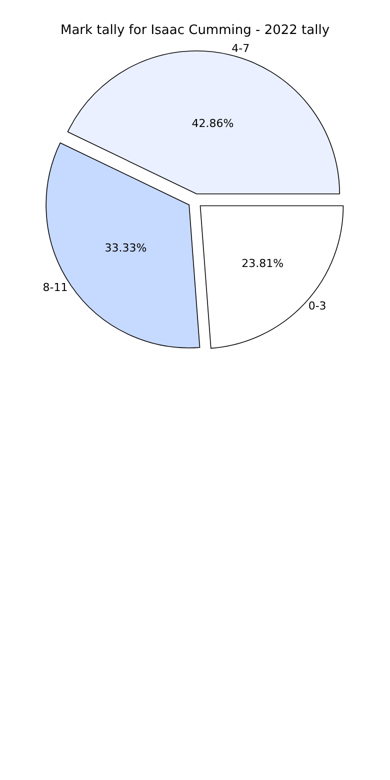 This screenshot has width=390, height=780. Describe the element at coordinates (263, 263) in the screenshot. I see `data-label: 23.81%` at that location.